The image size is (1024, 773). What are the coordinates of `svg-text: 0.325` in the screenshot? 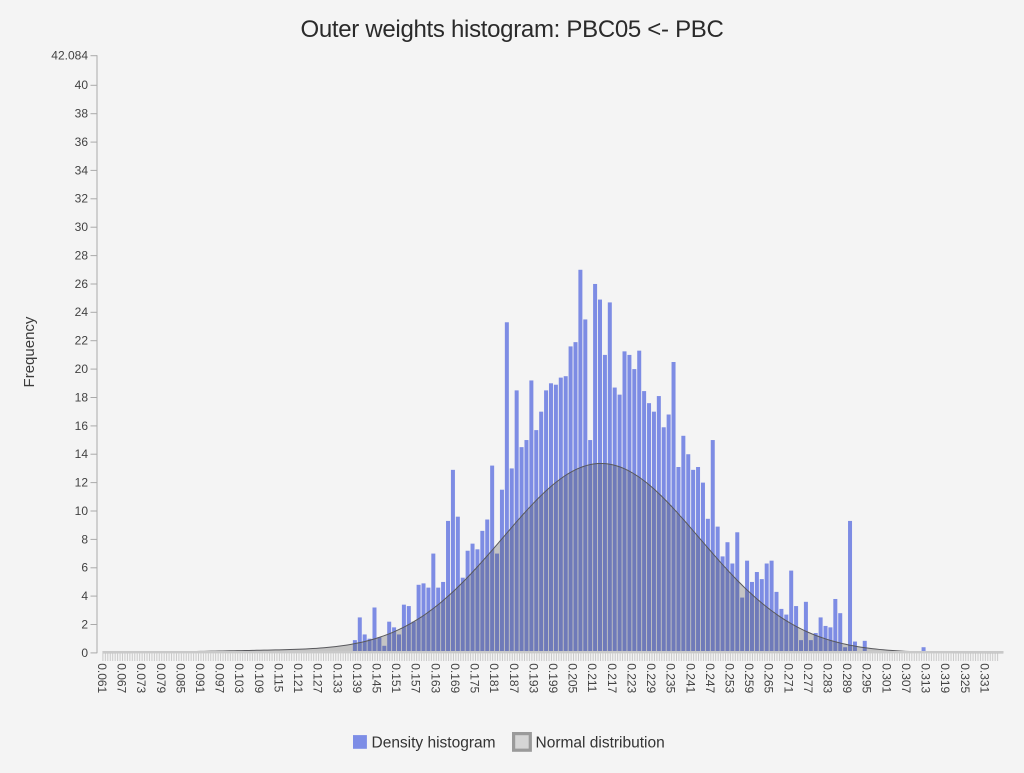 It's located at (965, 678).